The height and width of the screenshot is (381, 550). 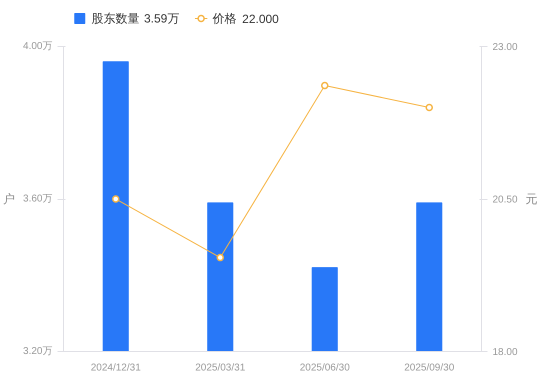 I want to click on y2-tick-label: 23.00, so click(x=505, y=47).